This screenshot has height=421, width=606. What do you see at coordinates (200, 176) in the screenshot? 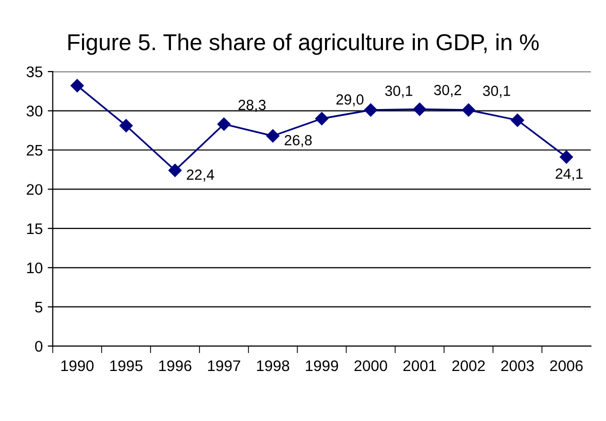
I see `data-label: 22,4` at bounding box center [200, 176].